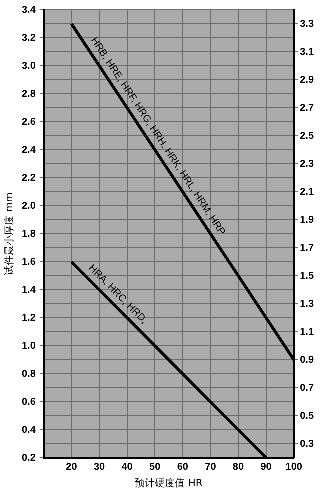  Describe the element at coordinates (307, 304) in the screenshot. I see `y2-tick-label: 1.3` at that location.